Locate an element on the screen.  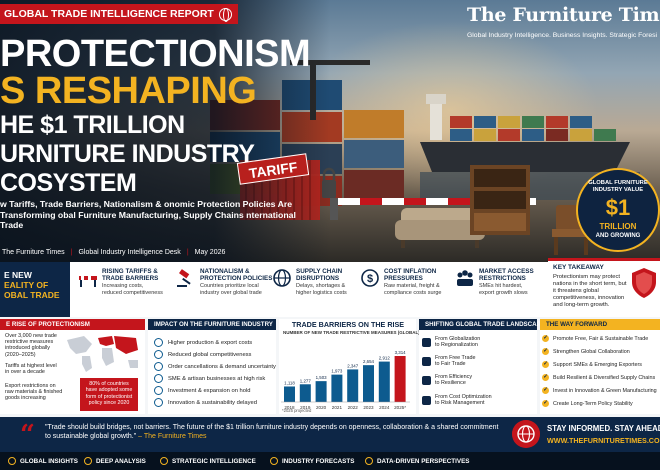
shift-item-from: From Free Trade is located at coordinates (455, 358).